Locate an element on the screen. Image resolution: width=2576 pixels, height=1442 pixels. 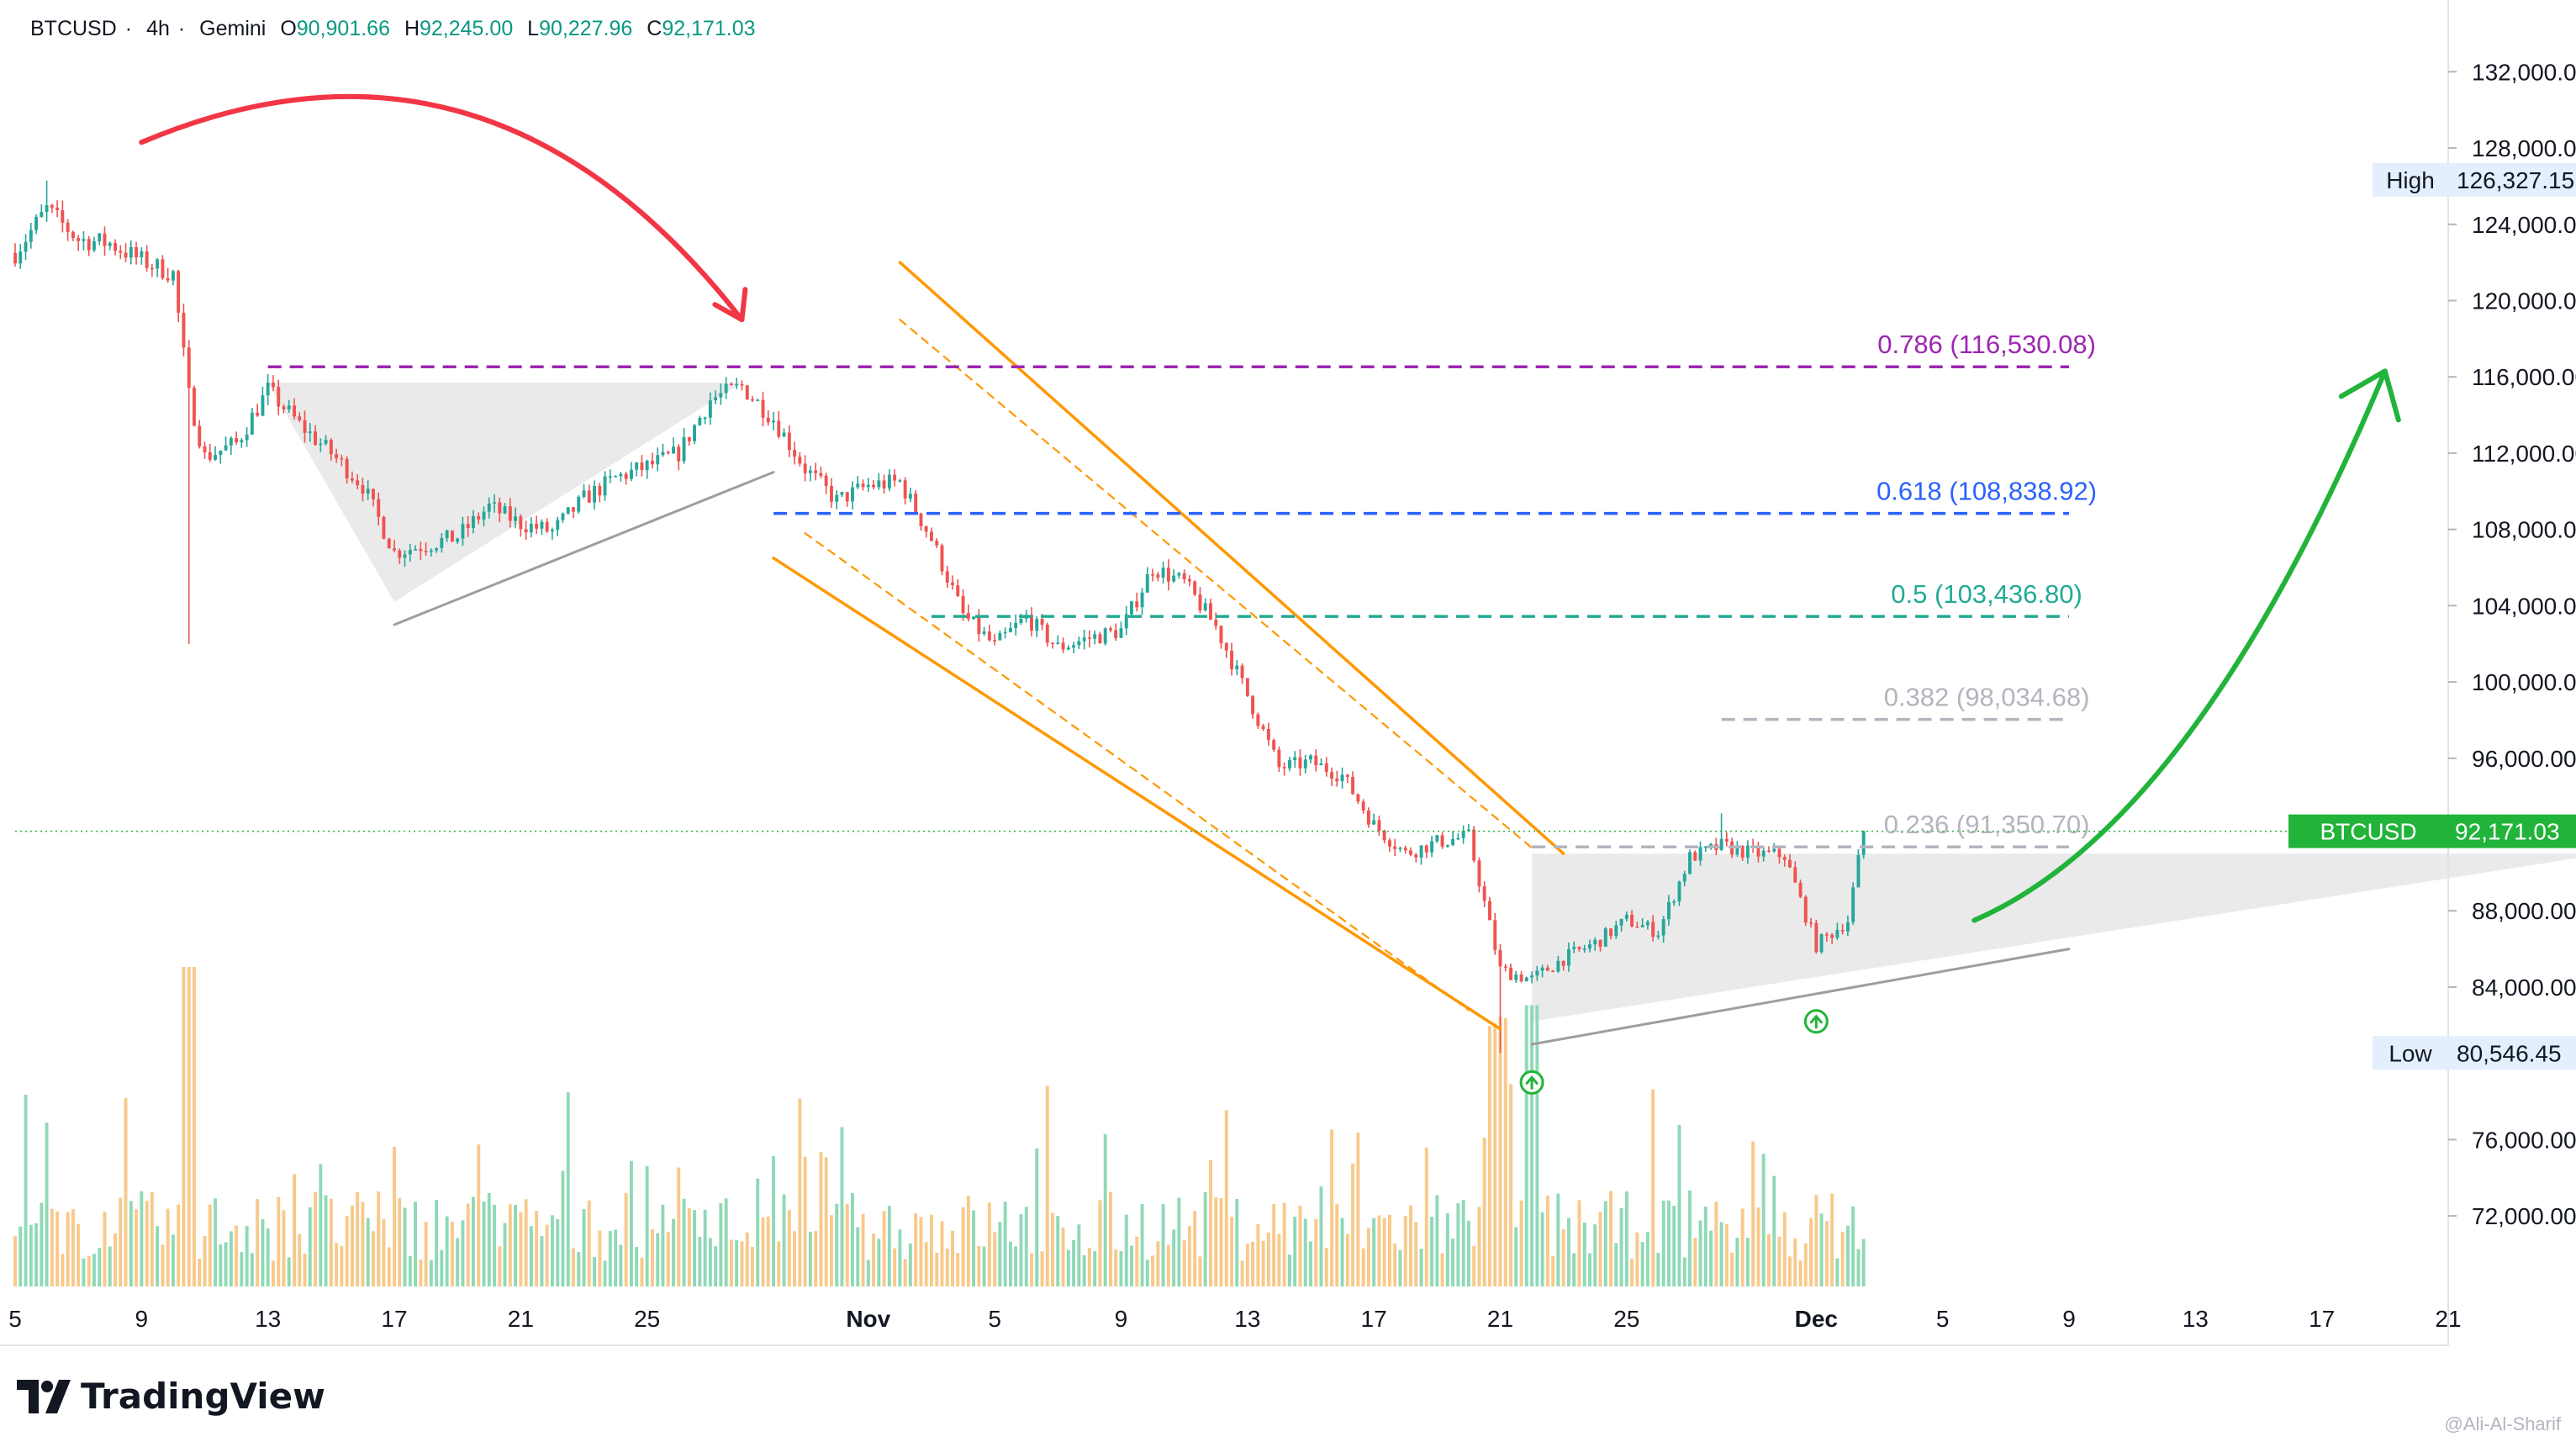
high-value: 92,245.00 is located at coordinates (467, 28).